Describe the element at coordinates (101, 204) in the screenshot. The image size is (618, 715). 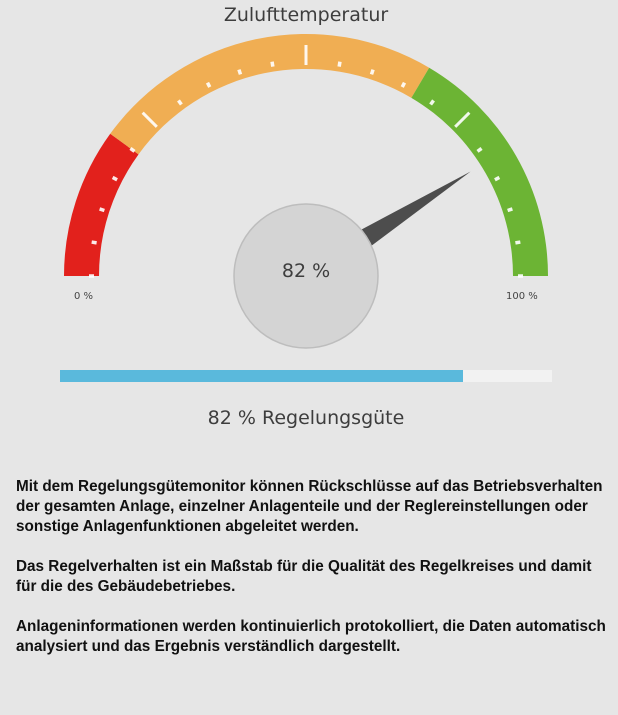
I see `gauge-zone-red` at that location.